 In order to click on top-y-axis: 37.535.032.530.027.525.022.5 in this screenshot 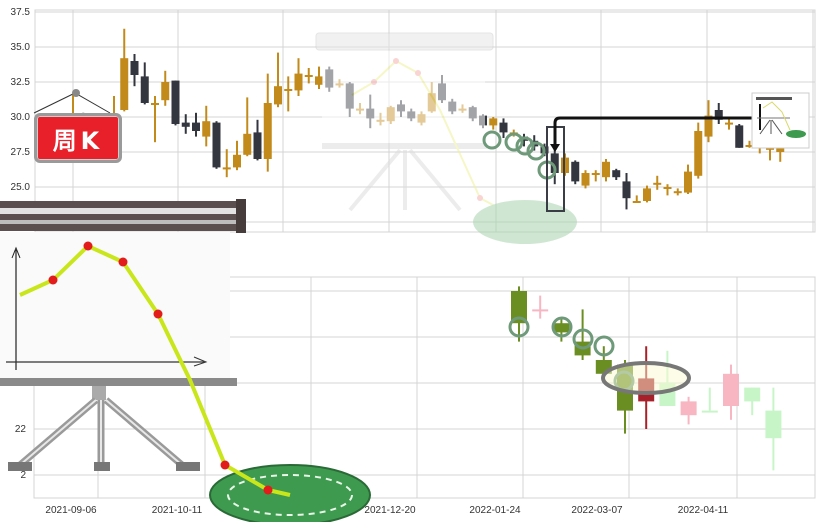, I will do `click(21, 117)`.